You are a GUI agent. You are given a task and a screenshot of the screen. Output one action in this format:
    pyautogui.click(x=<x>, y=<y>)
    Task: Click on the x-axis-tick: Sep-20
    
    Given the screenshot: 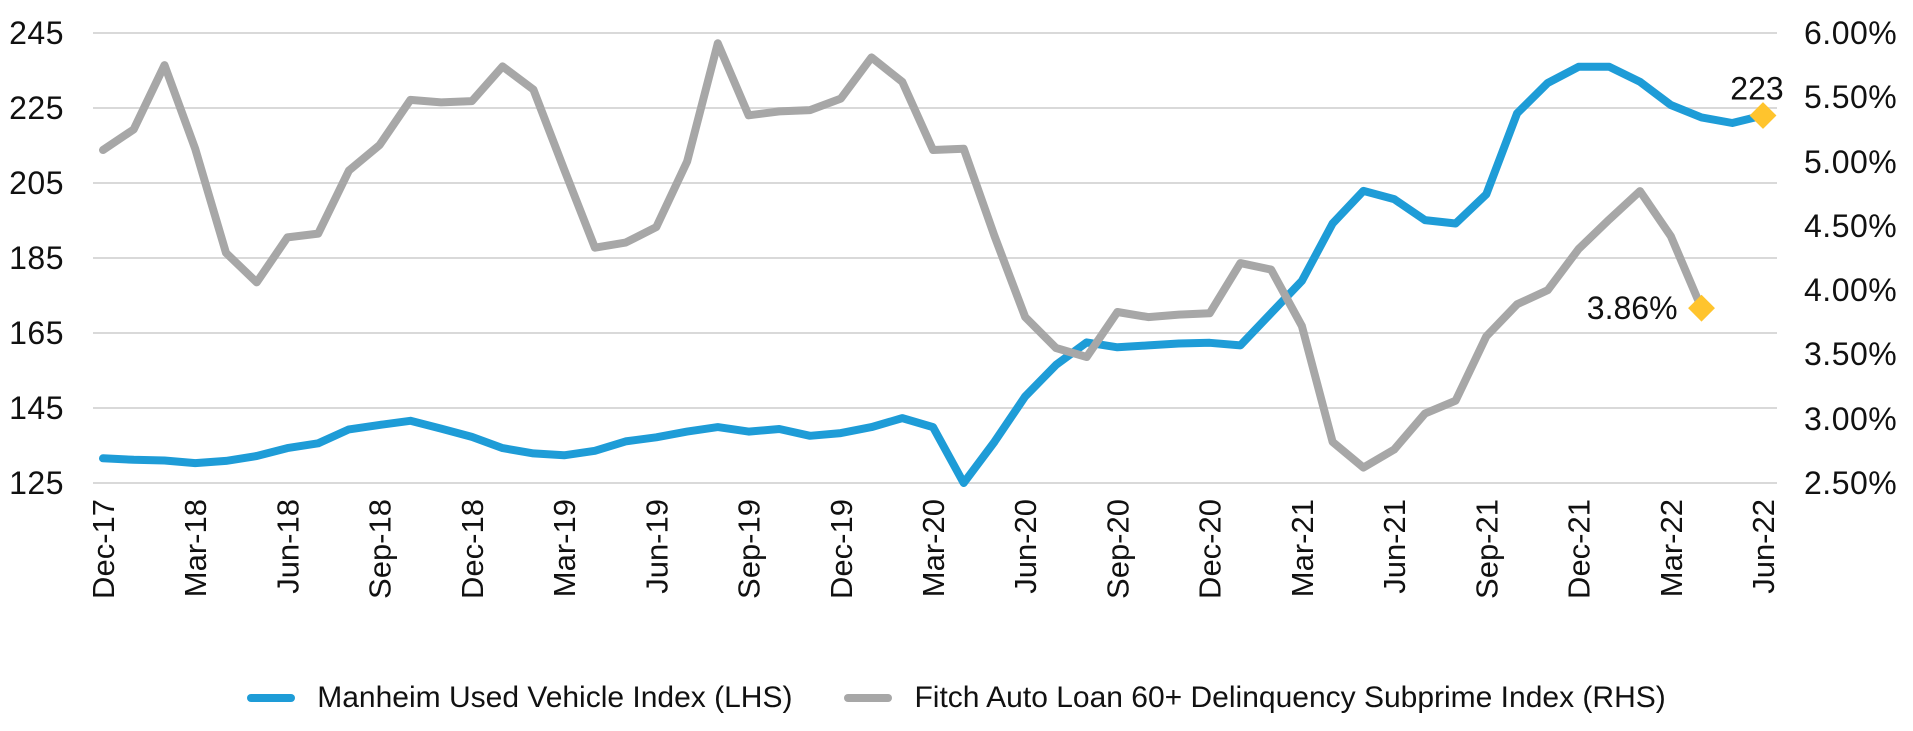 What is the action you would take?
    pyautogui.click(x=1117, y=549)
    